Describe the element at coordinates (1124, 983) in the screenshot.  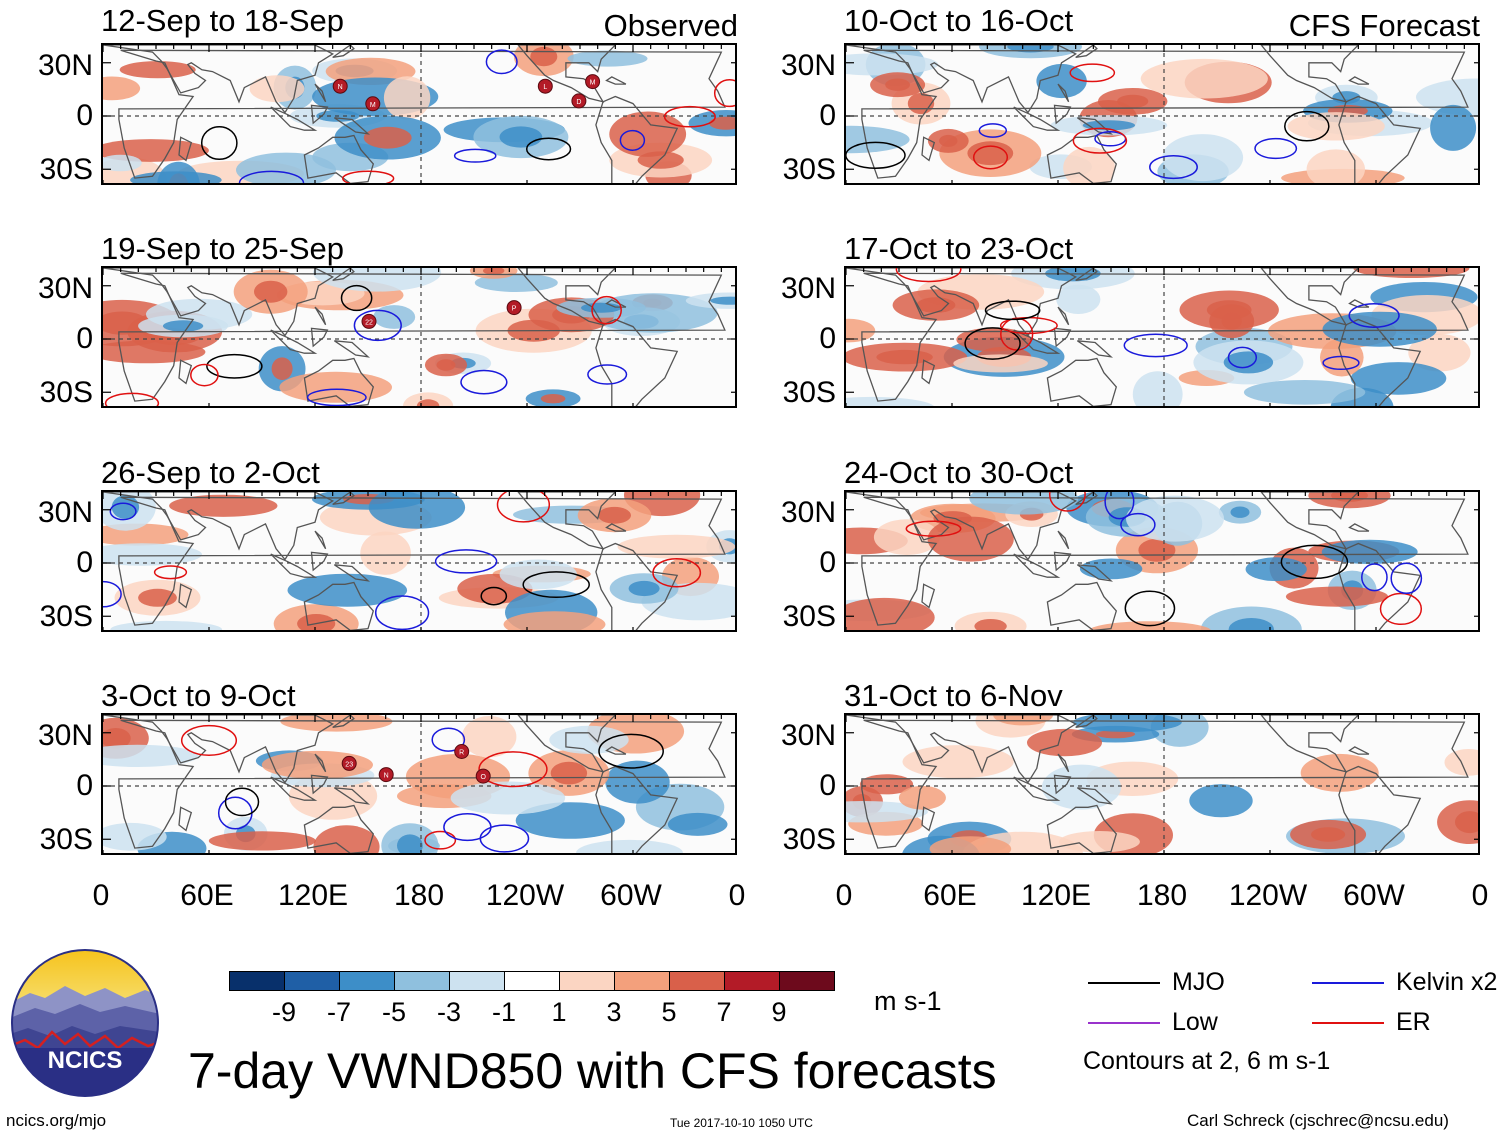
I see `legend-swatch-mjo` at that location.